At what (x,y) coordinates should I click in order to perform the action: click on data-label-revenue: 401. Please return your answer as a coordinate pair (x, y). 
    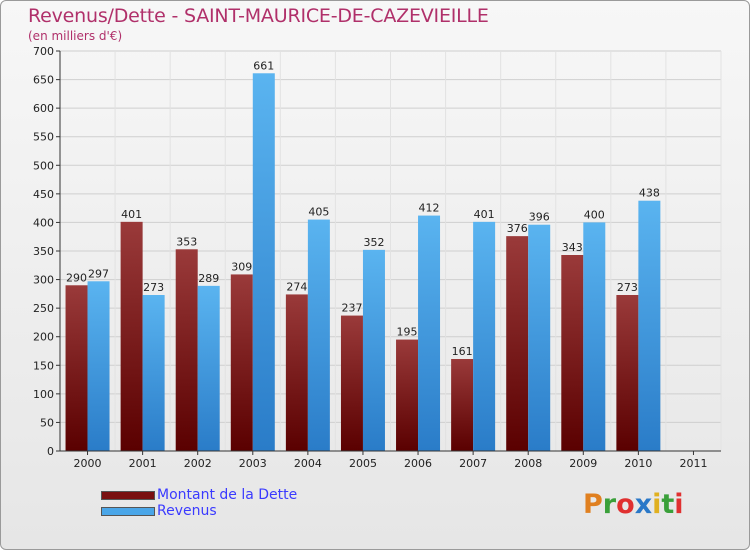
    Looking at the image, I should click on (484, 214).